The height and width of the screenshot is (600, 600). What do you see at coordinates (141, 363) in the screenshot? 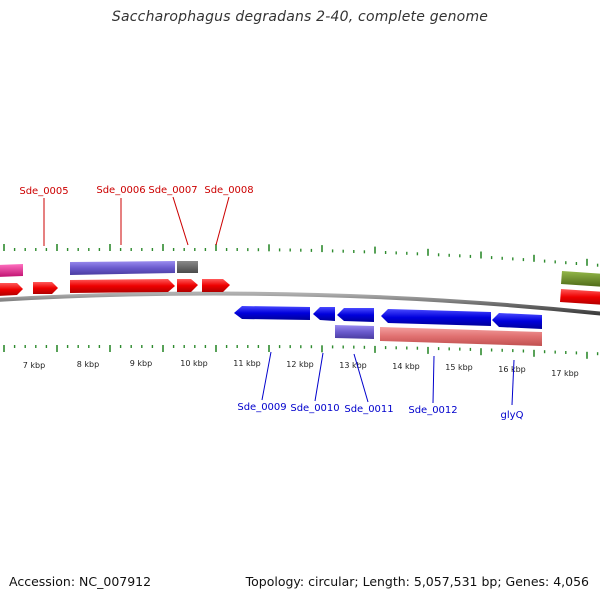
I see `kbp-label: 9 kbp` at bounding box center [141, 363].